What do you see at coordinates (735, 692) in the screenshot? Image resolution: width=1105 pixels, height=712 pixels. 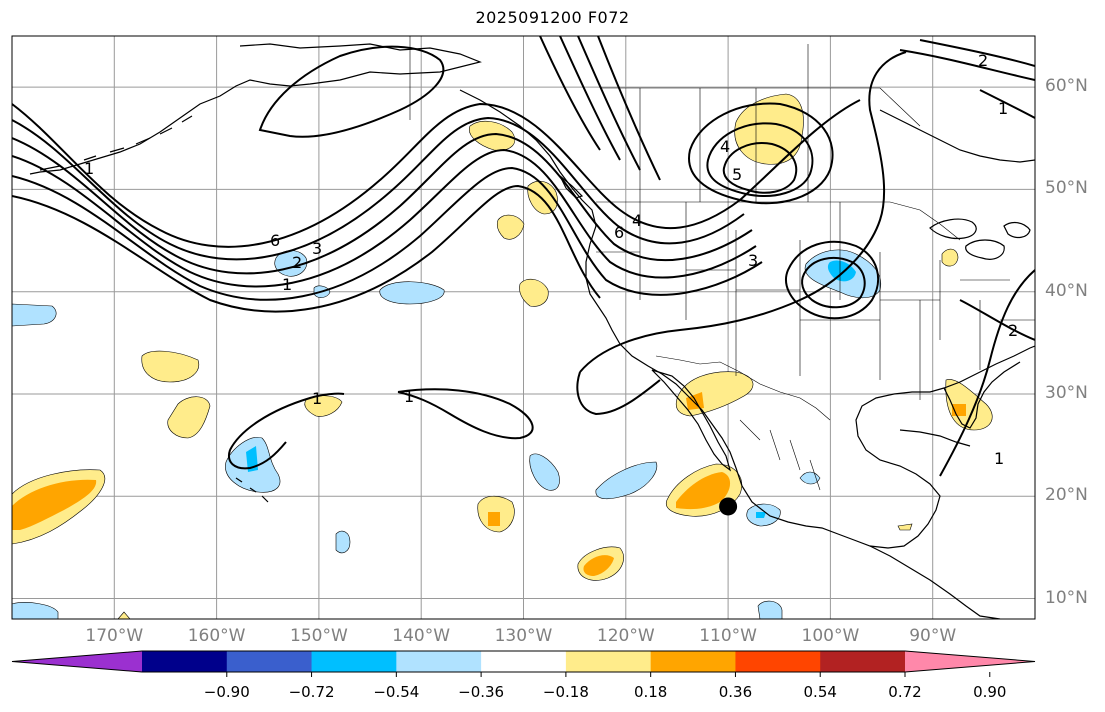 I see `colorbar-tick-label: 0.36` at bounding box center [735, 692].